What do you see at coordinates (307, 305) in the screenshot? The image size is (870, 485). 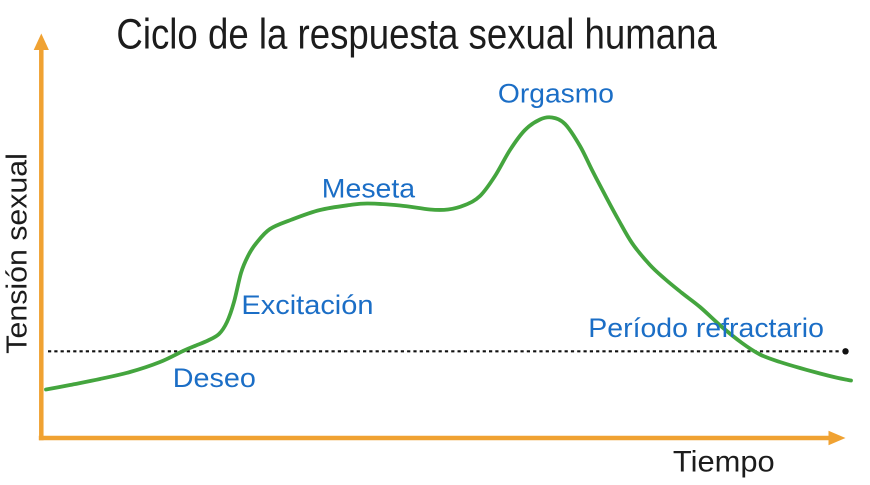 I see `svg-text: Excitación` at bounding box center [307, 305].